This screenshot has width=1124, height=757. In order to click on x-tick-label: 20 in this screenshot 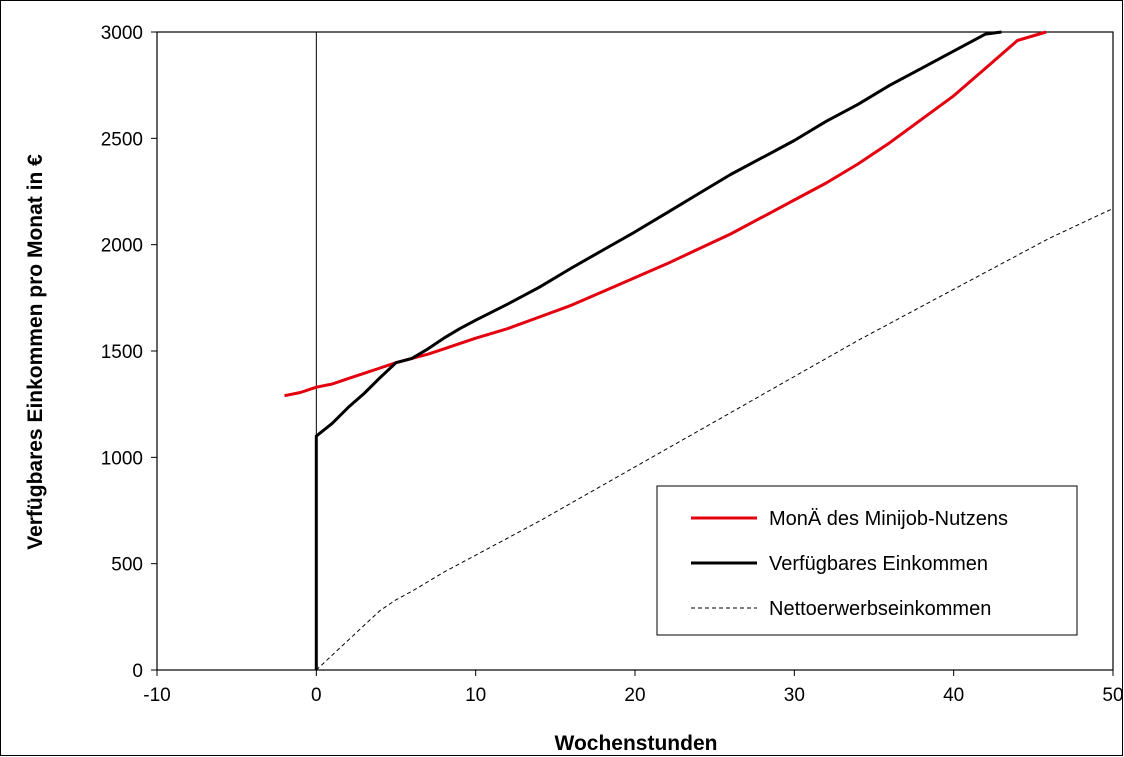, I will do `click(634, 695)`.